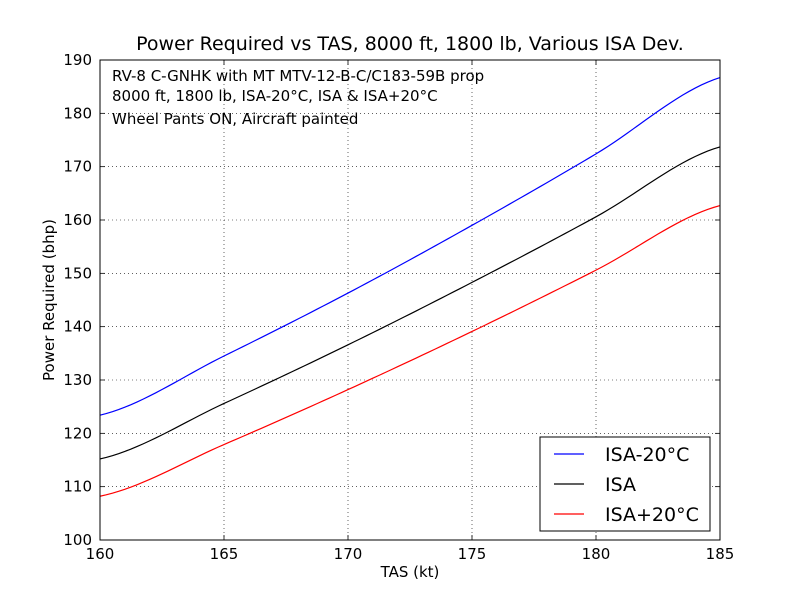  I want to click on y-tick-label: 160, so click(77, 220).